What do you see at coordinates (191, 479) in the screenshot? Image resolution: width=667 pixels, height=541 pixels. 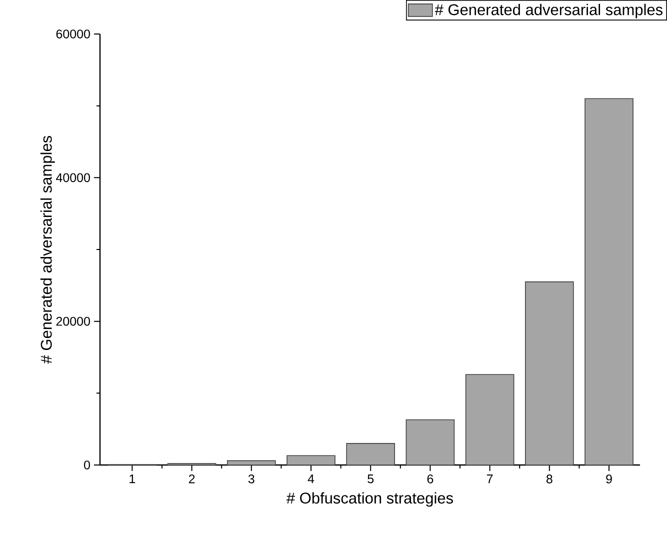 I see `x-tick-label: 2` at bounding box center [191, 479].